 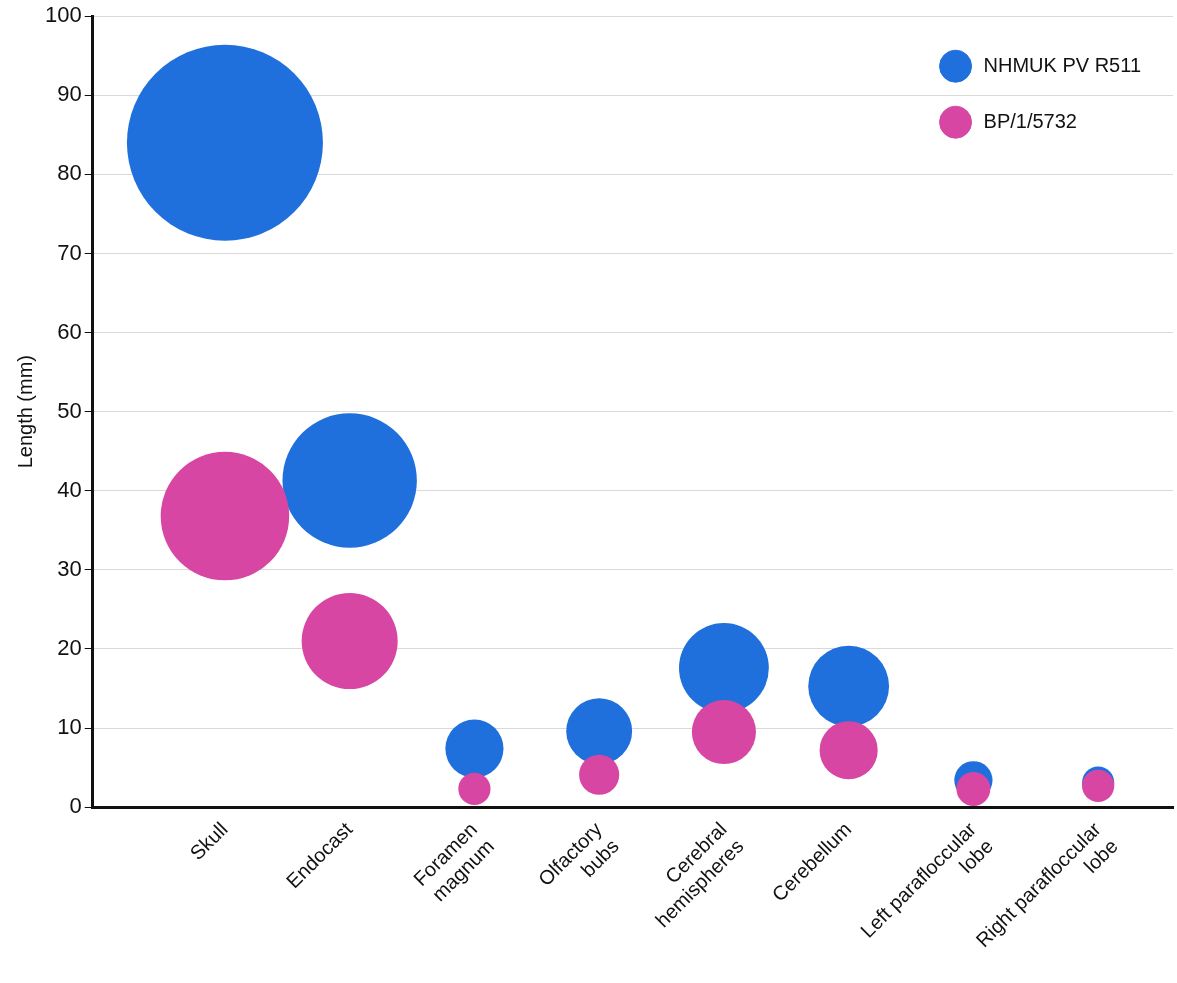 I want to click on y-tick-label: 40, so click(x=69, y=489).